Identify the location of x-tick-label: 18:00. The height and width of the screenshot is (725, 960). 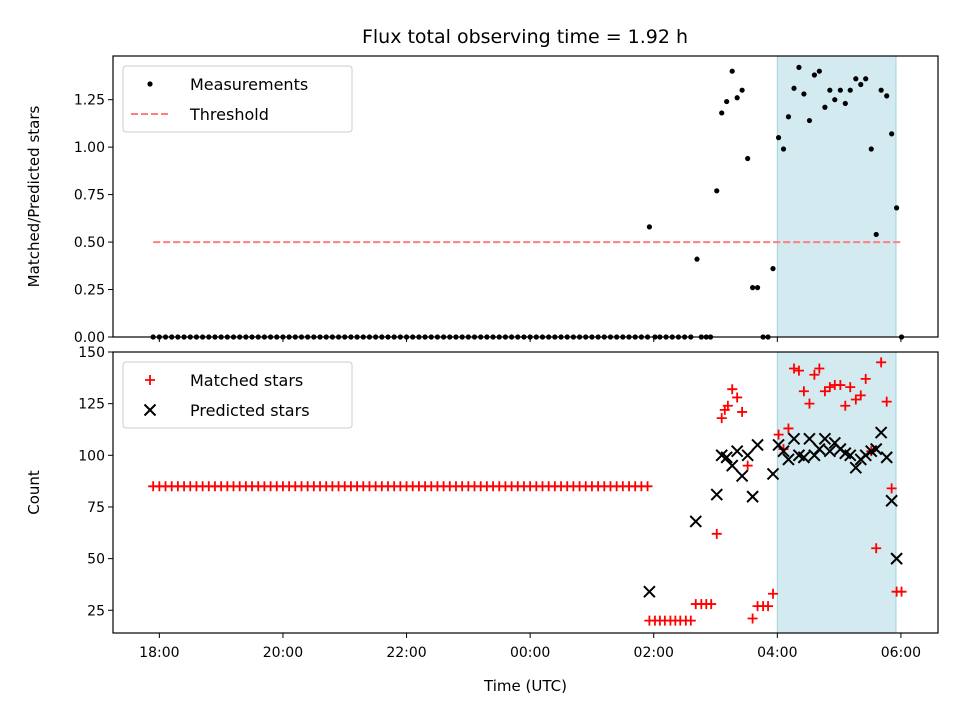
(159, 653).